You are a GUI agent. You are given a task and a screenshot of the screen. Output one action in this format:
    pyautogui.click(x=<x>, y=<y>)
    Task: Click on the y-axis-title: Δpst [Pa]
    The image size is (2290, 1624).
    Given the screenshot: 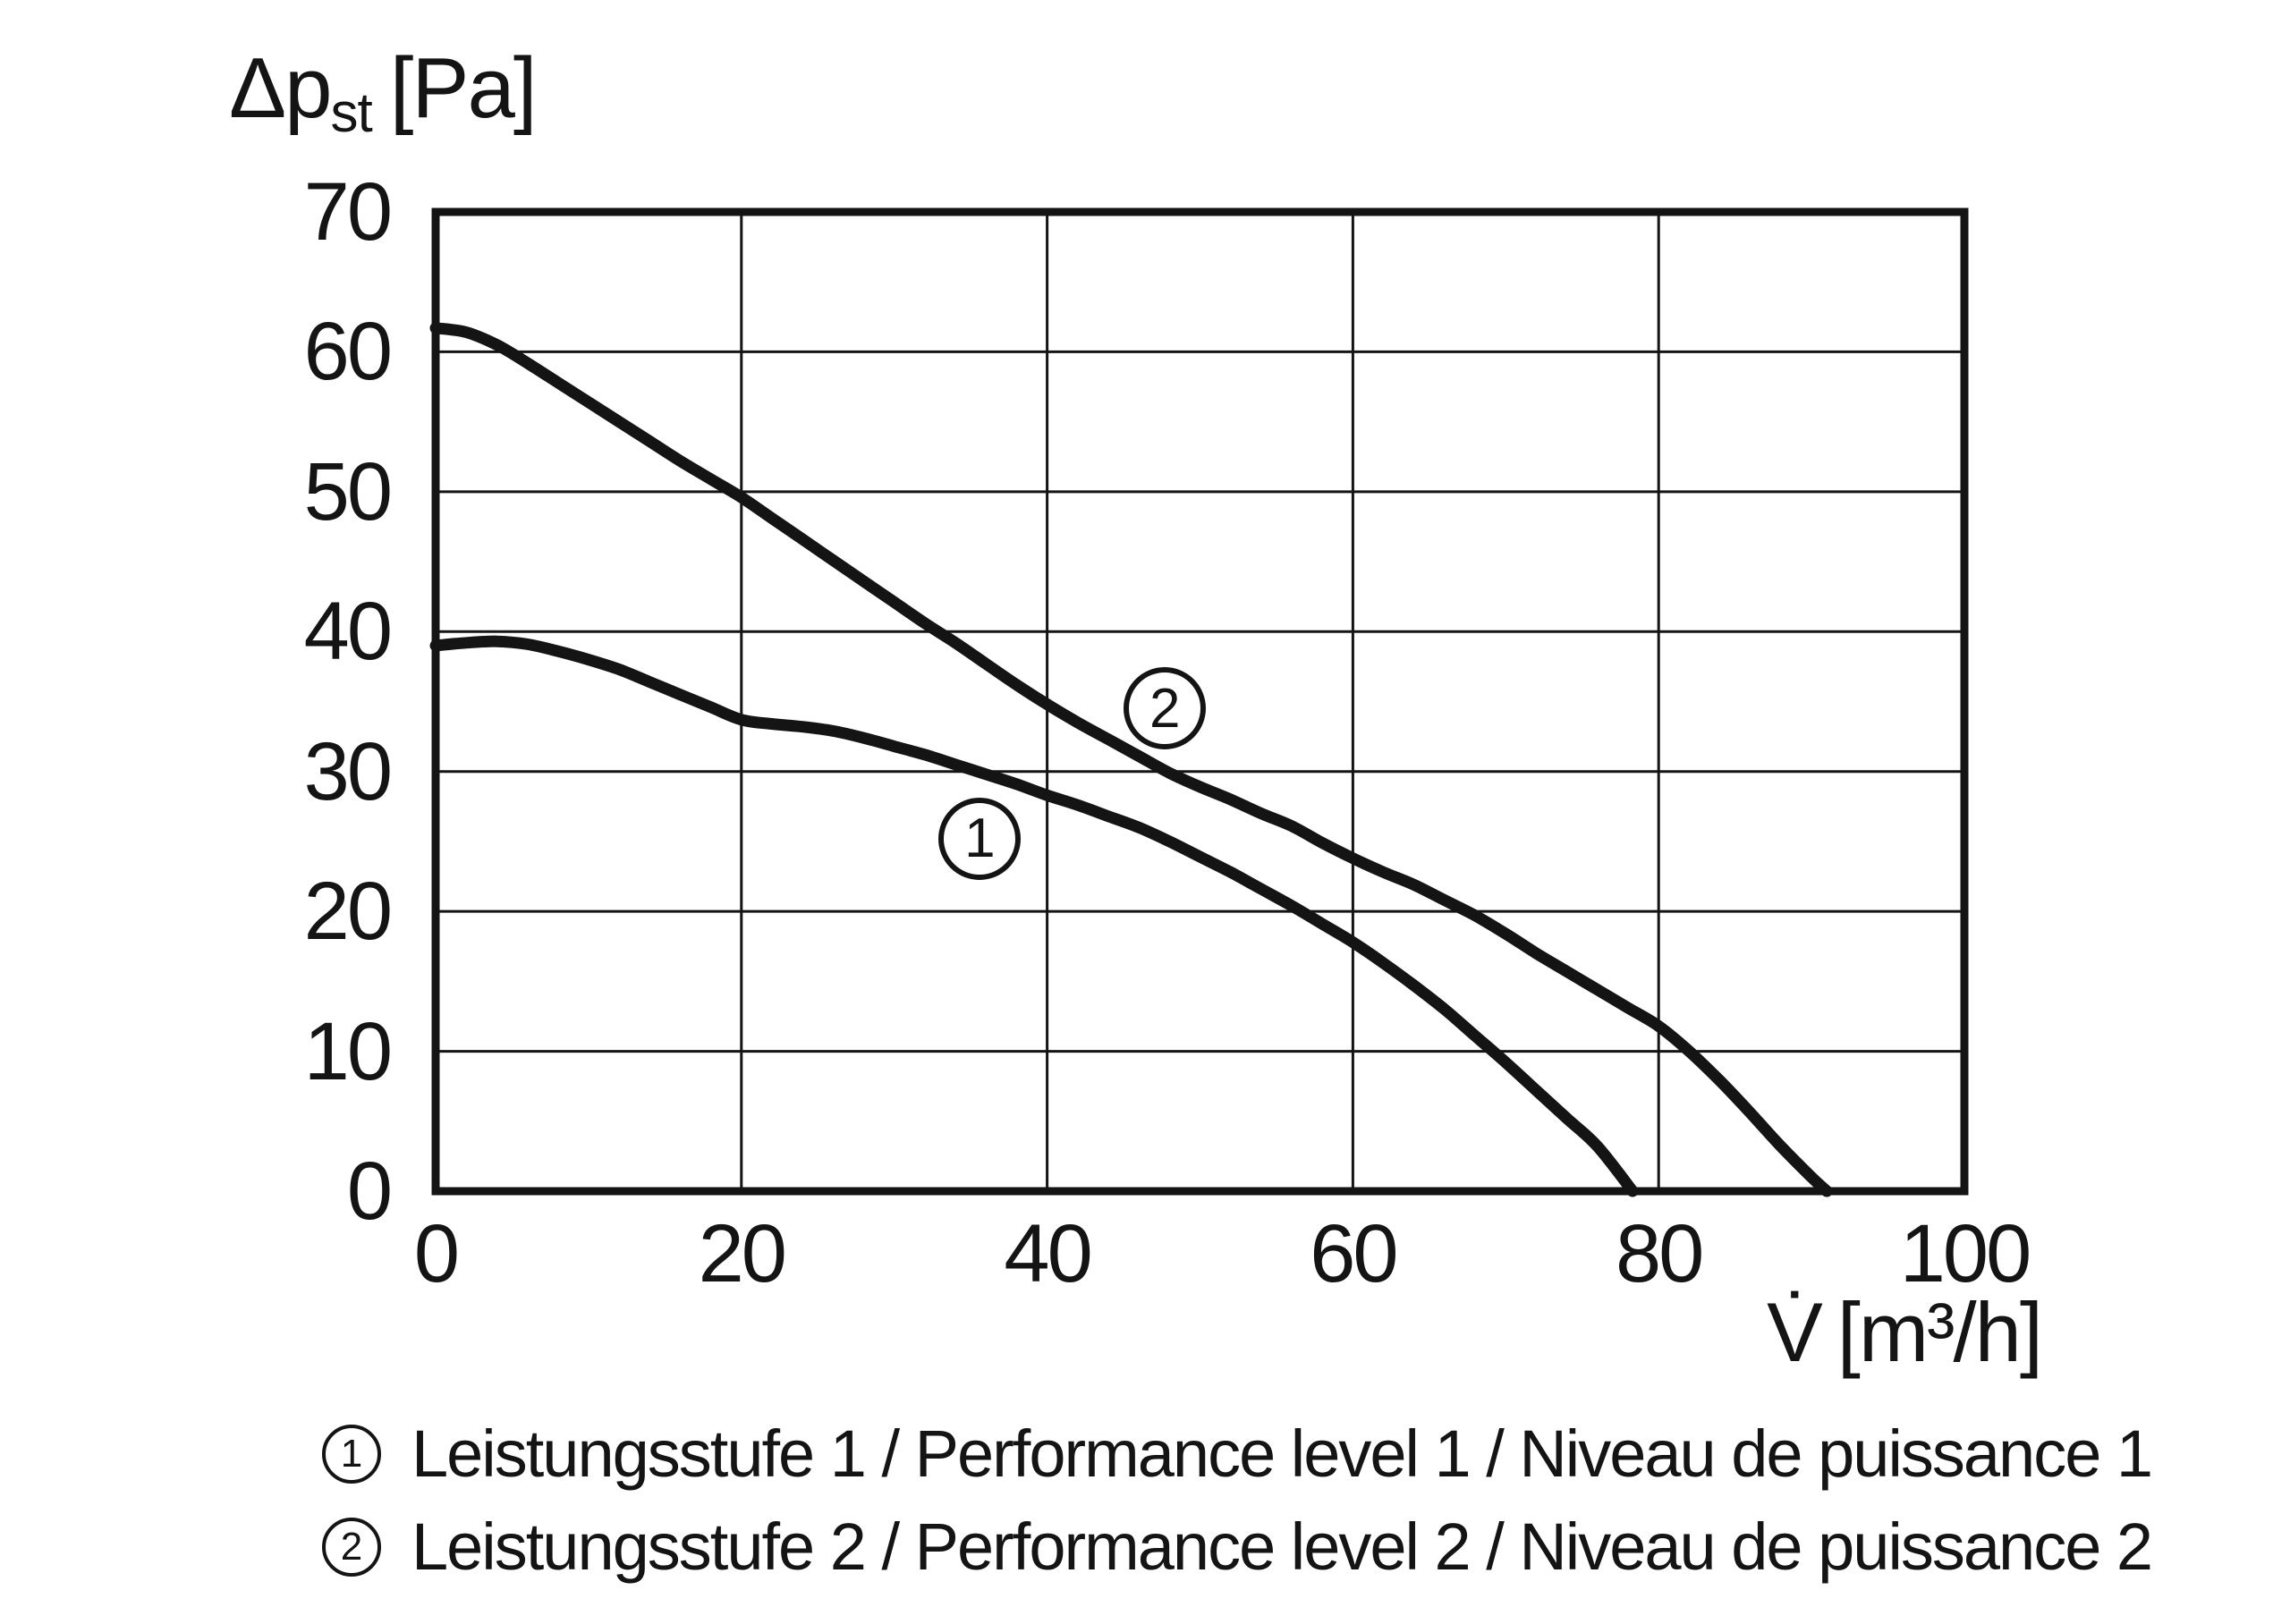 What is the action you would take?
    pyautogui.click(x=383, y=101)
    